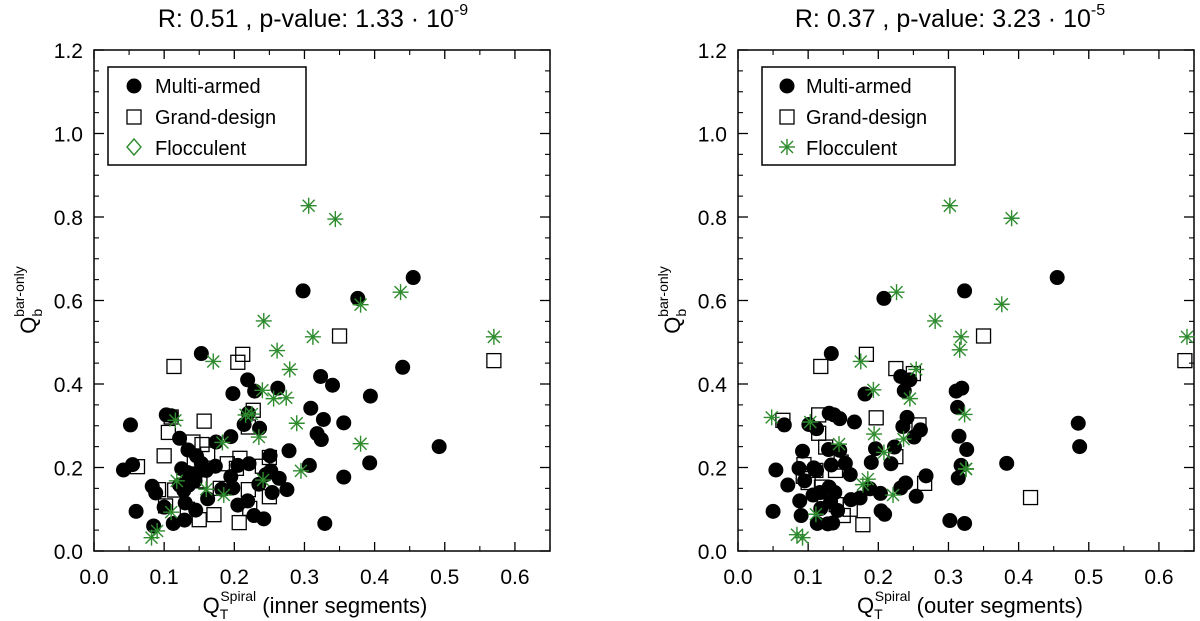  Describe the element at coordinates (28, 325) in the screenshot. I see `left-ylabel-base: Q` at that location.